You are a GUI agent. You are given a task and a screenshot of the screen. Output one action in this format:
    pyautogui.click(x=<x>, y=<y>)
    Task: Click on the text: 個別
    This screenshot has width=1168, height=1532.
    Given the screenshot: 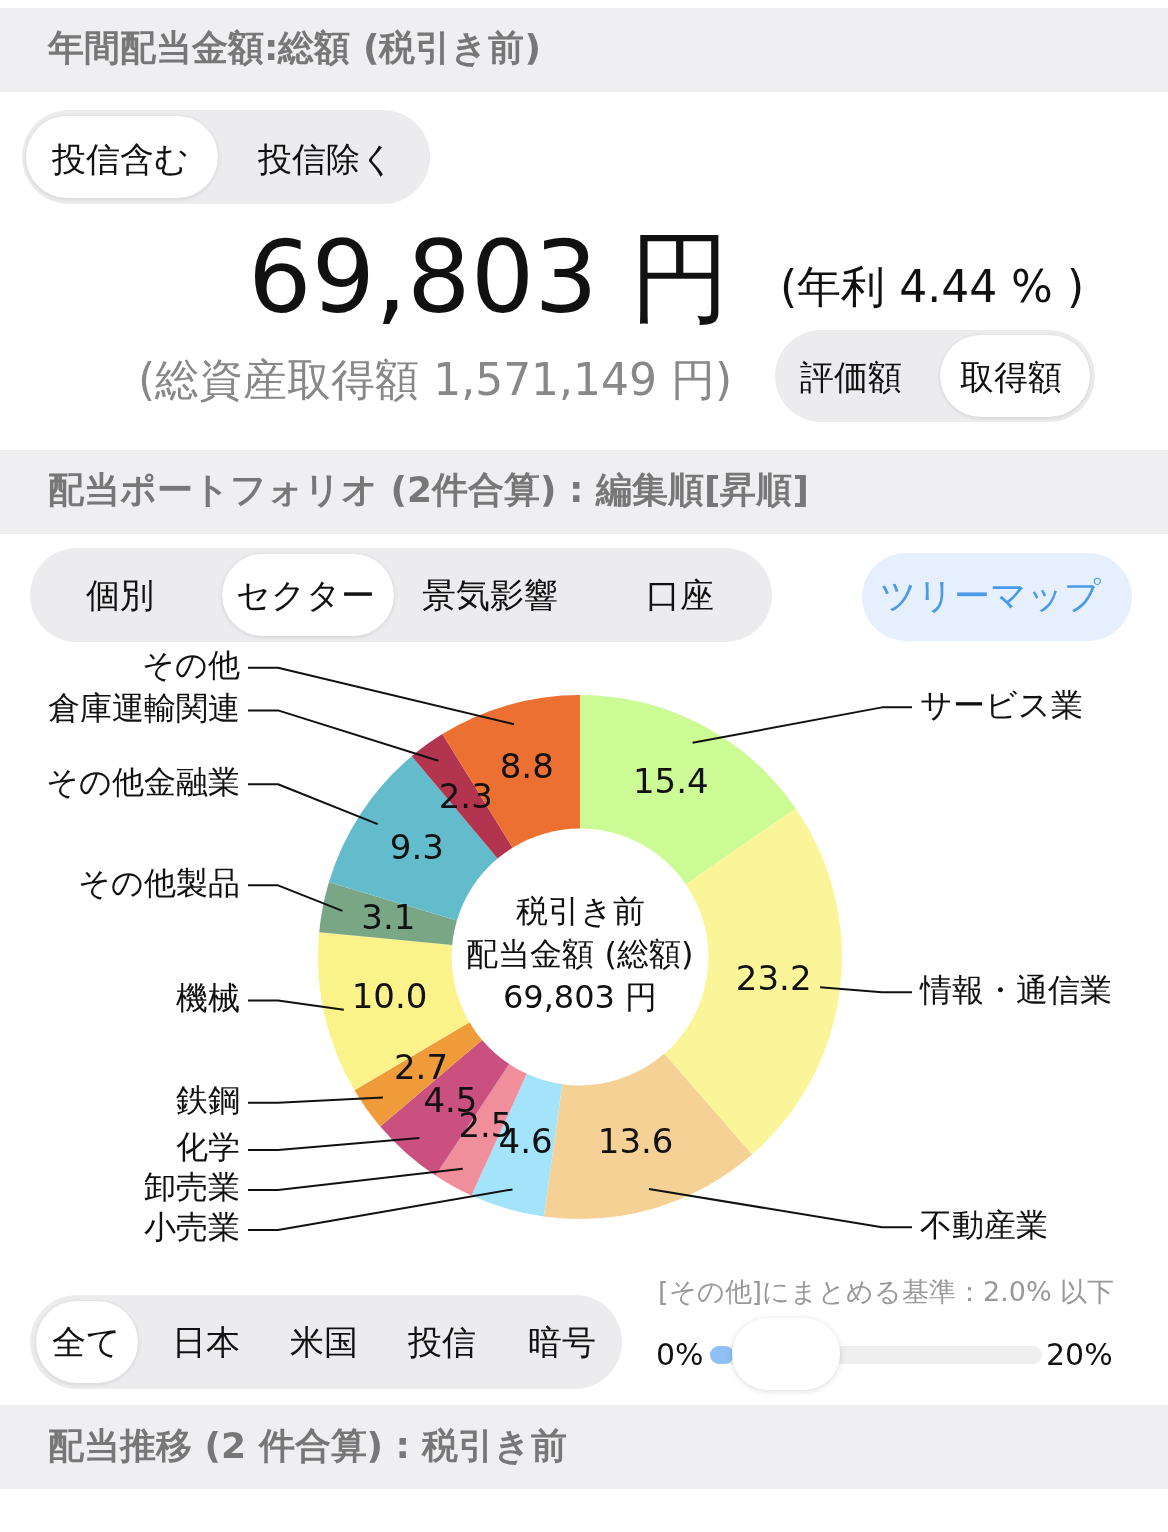 What is the action you would take?
    pyautogui.click(x=120, y=595)
    